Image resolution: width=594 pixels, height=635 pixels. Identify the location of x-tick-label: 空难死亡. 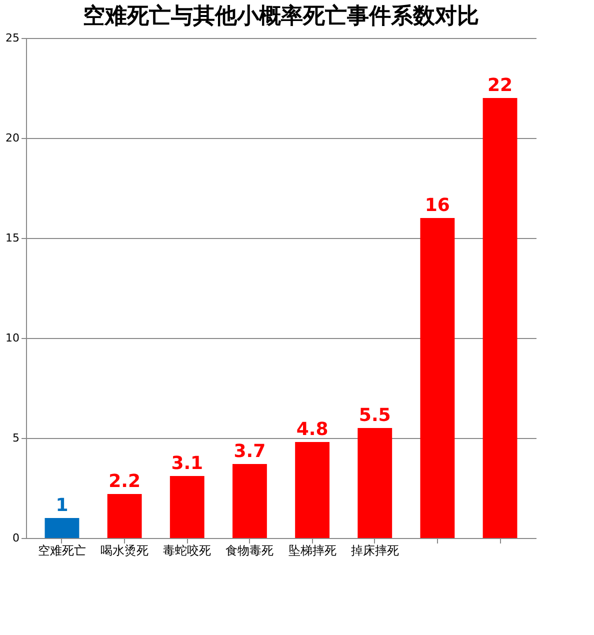
(62, 551).